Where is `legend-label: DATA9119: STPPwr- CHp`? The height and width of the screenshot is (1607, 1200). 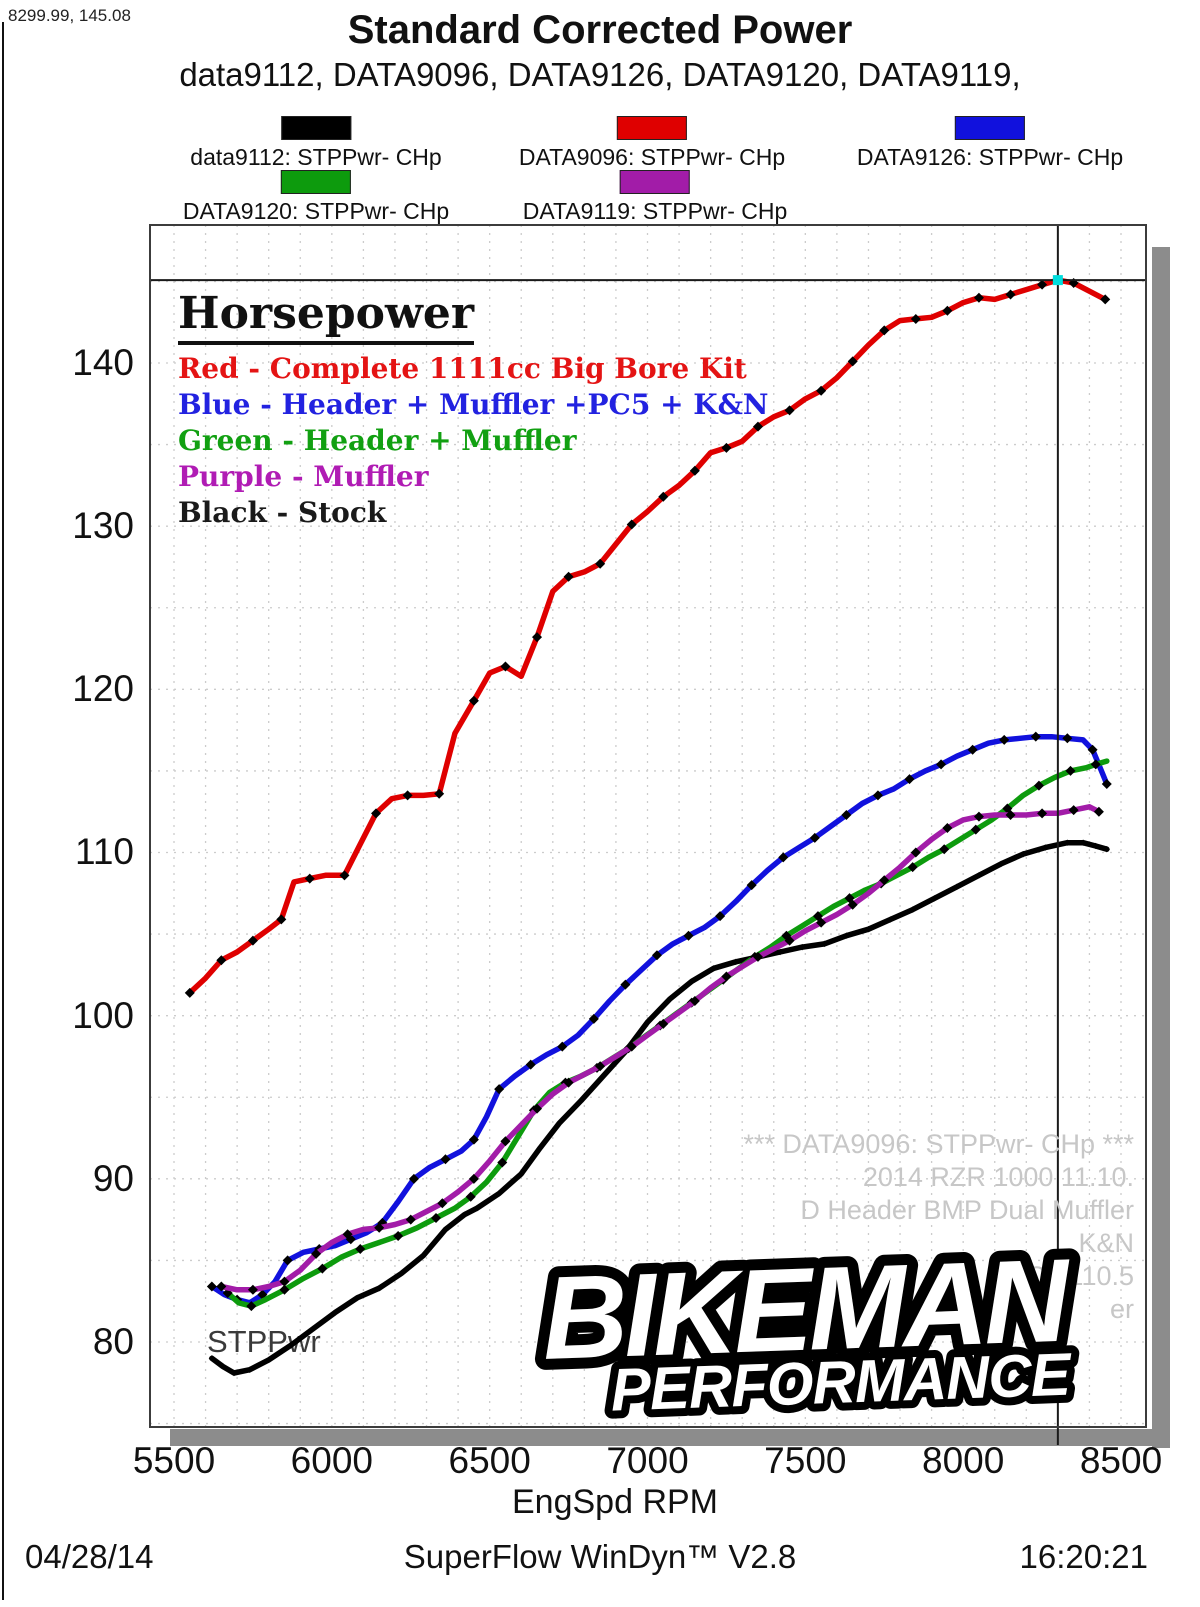 legend-label: DATA9119: STPPwr- CHp is located at coordinates (655, 211).